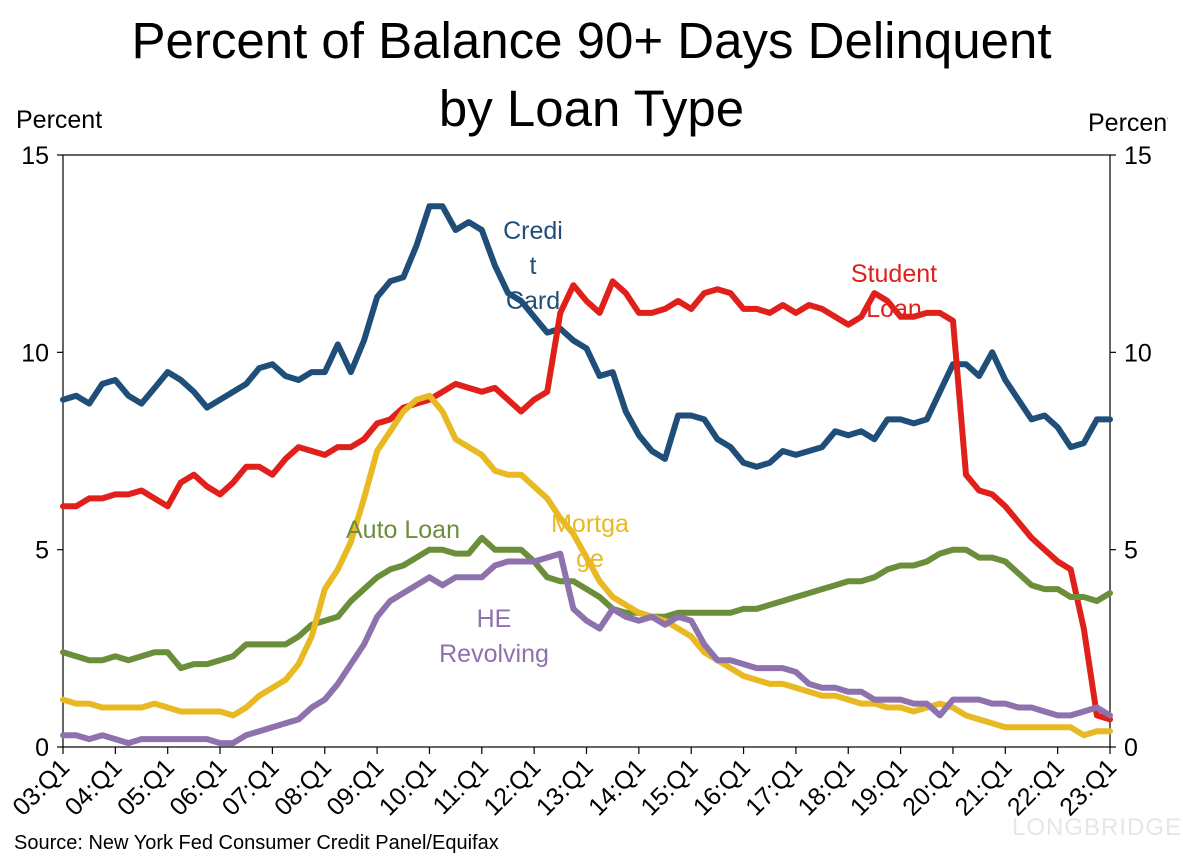 Image resolution: width=1183 pixels, height=859 pixels. Describe the element at coordinates (590, 524) in the screenshot. I see `series-label-mortgage: Mortga` at that location.